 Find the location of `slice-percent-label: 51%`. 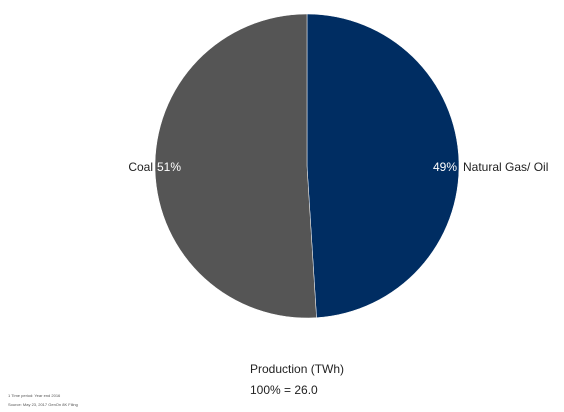

slice-percent-label: 51% is located at coordinates (169, 167).